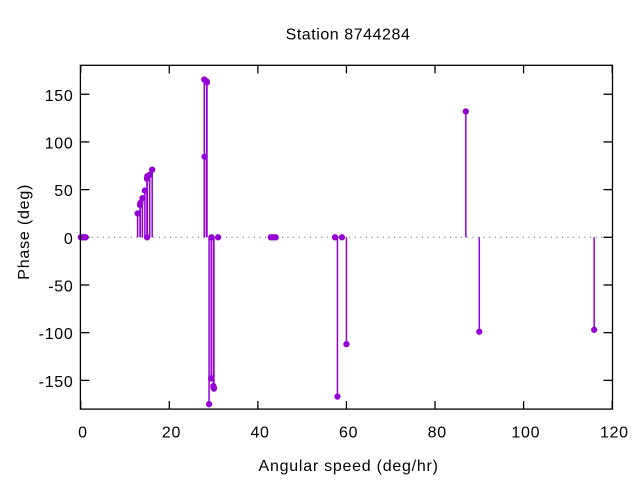 The height and width of the screenshot is (485, 640). Describe the element at coordinates (348, 34) in the screenshot. I see `svg-text: Station 8744284` at that location.